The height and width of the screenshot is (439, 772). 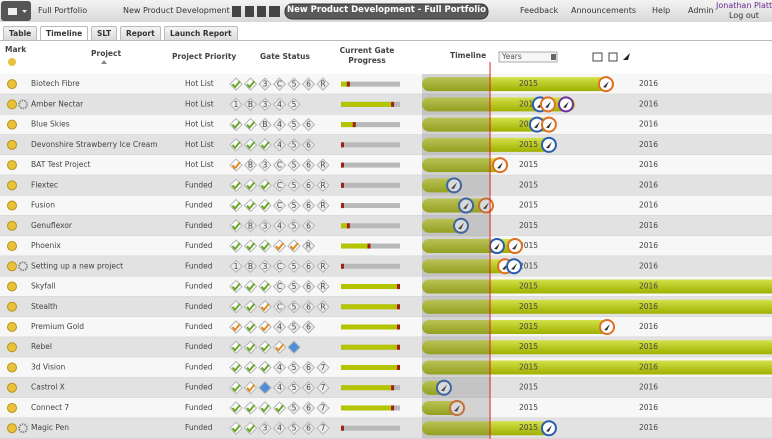 What do you see at coordinates (104, 62) in the screenshot?
I see `sort-arrow` at bounding box center [104, 62].